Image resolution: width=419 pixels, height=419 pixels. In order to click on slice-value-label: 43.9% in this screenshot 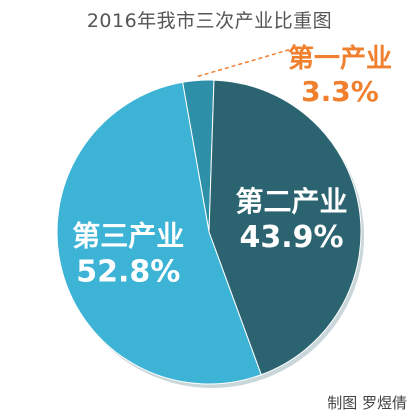, I will do `click(292, 237)`.